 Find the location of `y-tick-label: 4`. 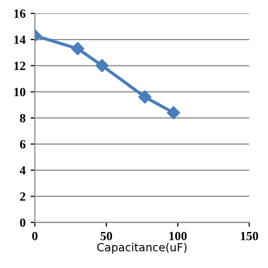

y-tick-label: 4 is located at coordinates (23, 170).